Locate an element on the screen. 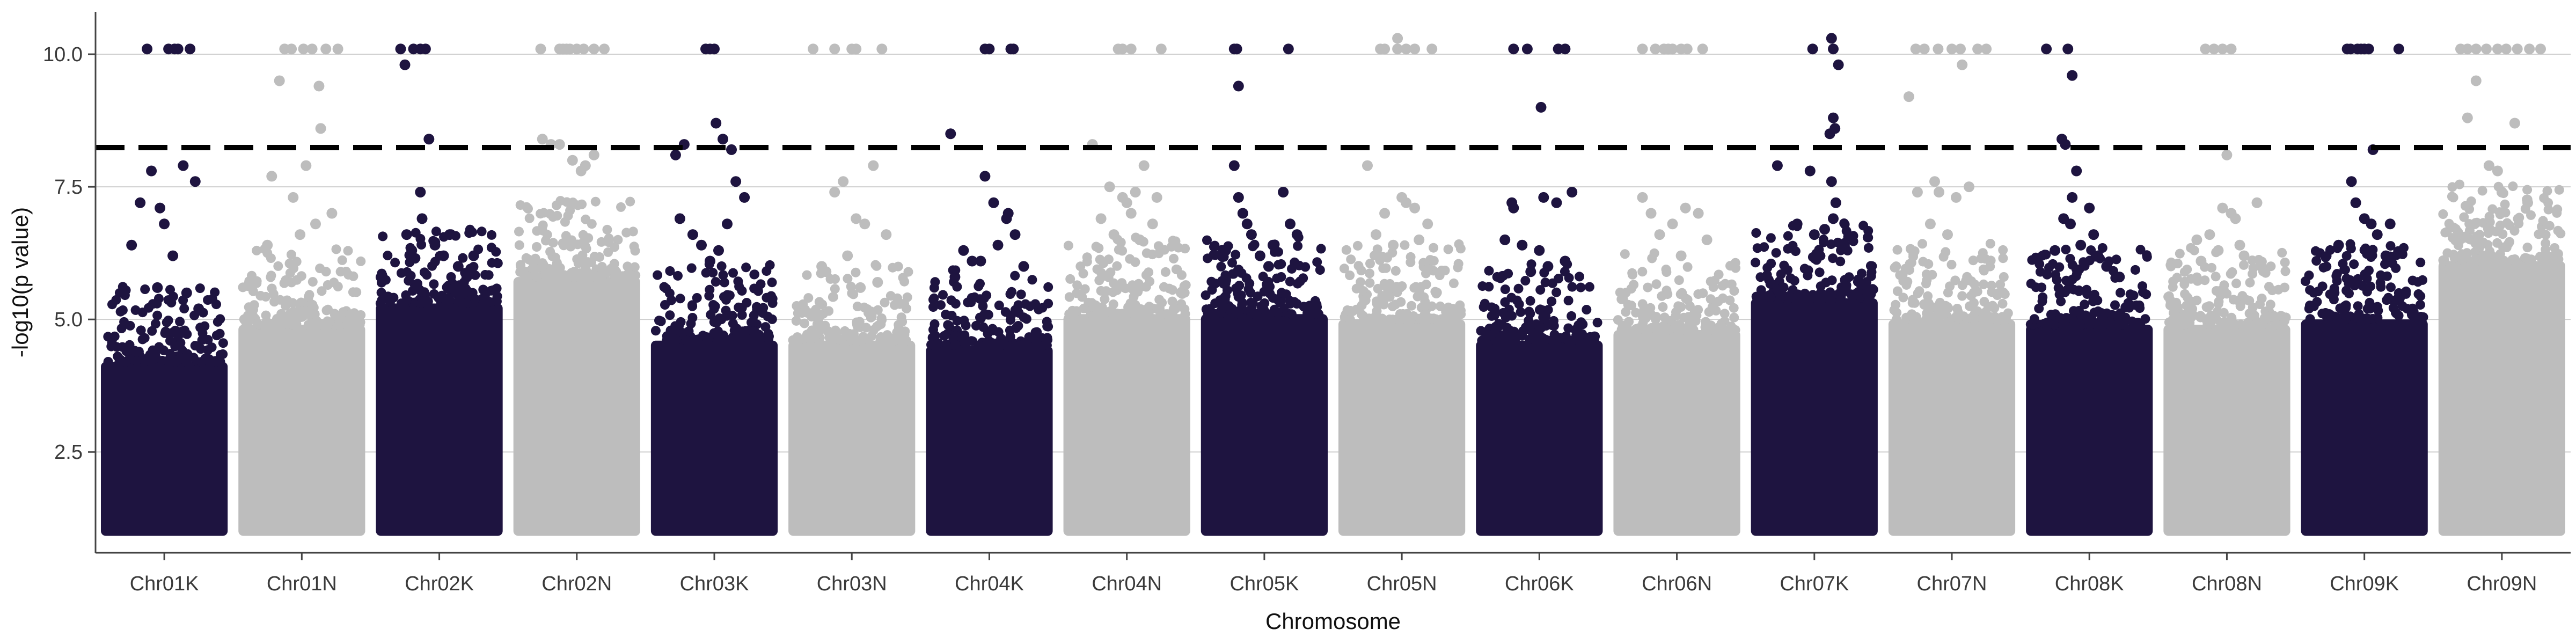 The image size is (2576, 644). x-axis-title: Chromosome is located at coordinates (1333, 621).